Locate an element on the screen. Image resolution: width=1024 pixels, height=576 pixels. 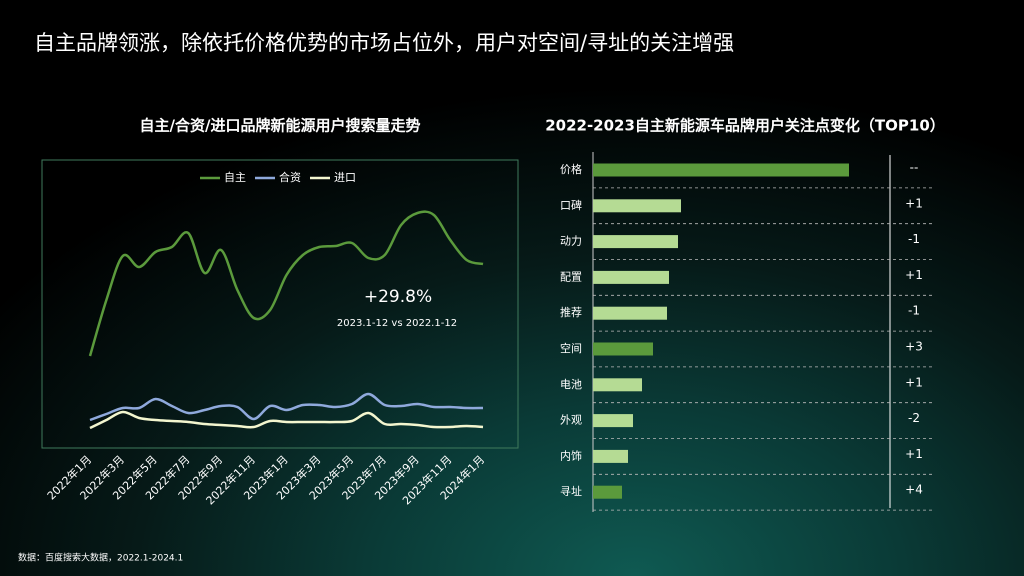
y-tick-label: 外观 is located at coordinates (571, 420).